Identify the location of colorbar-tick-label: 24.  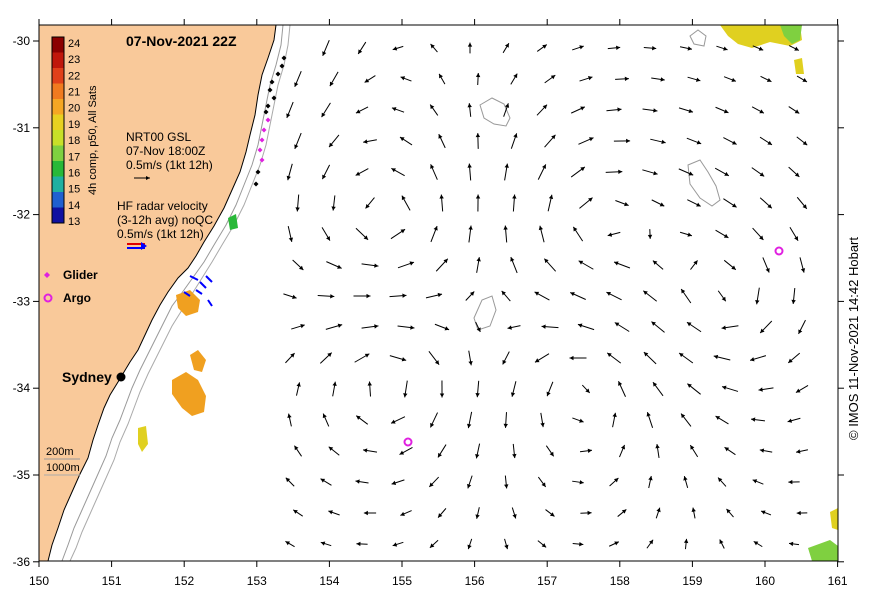
(74, 44).